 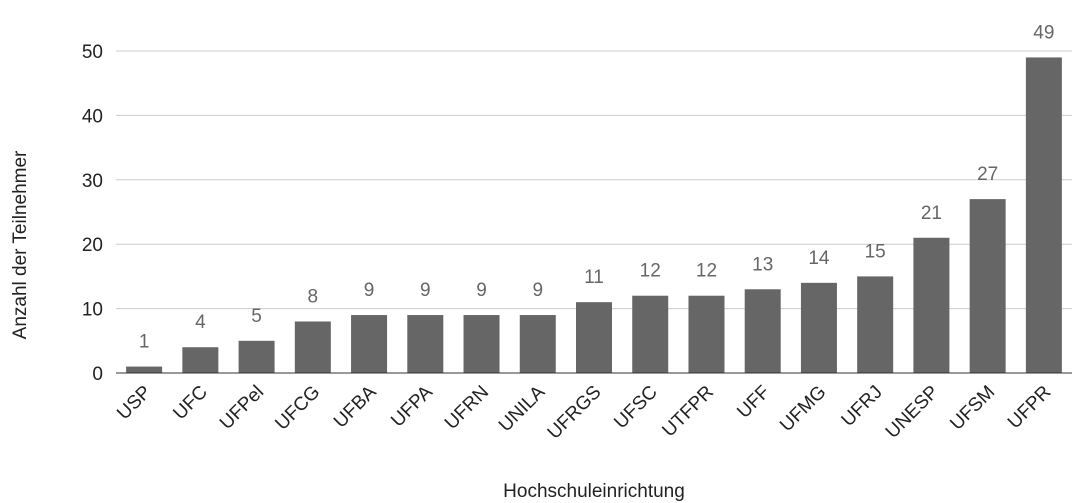 What do you see at coordinates (819, 258) in the screenshot?
I see `data-label-ufmg: 14` at bounding box center [819, 258].